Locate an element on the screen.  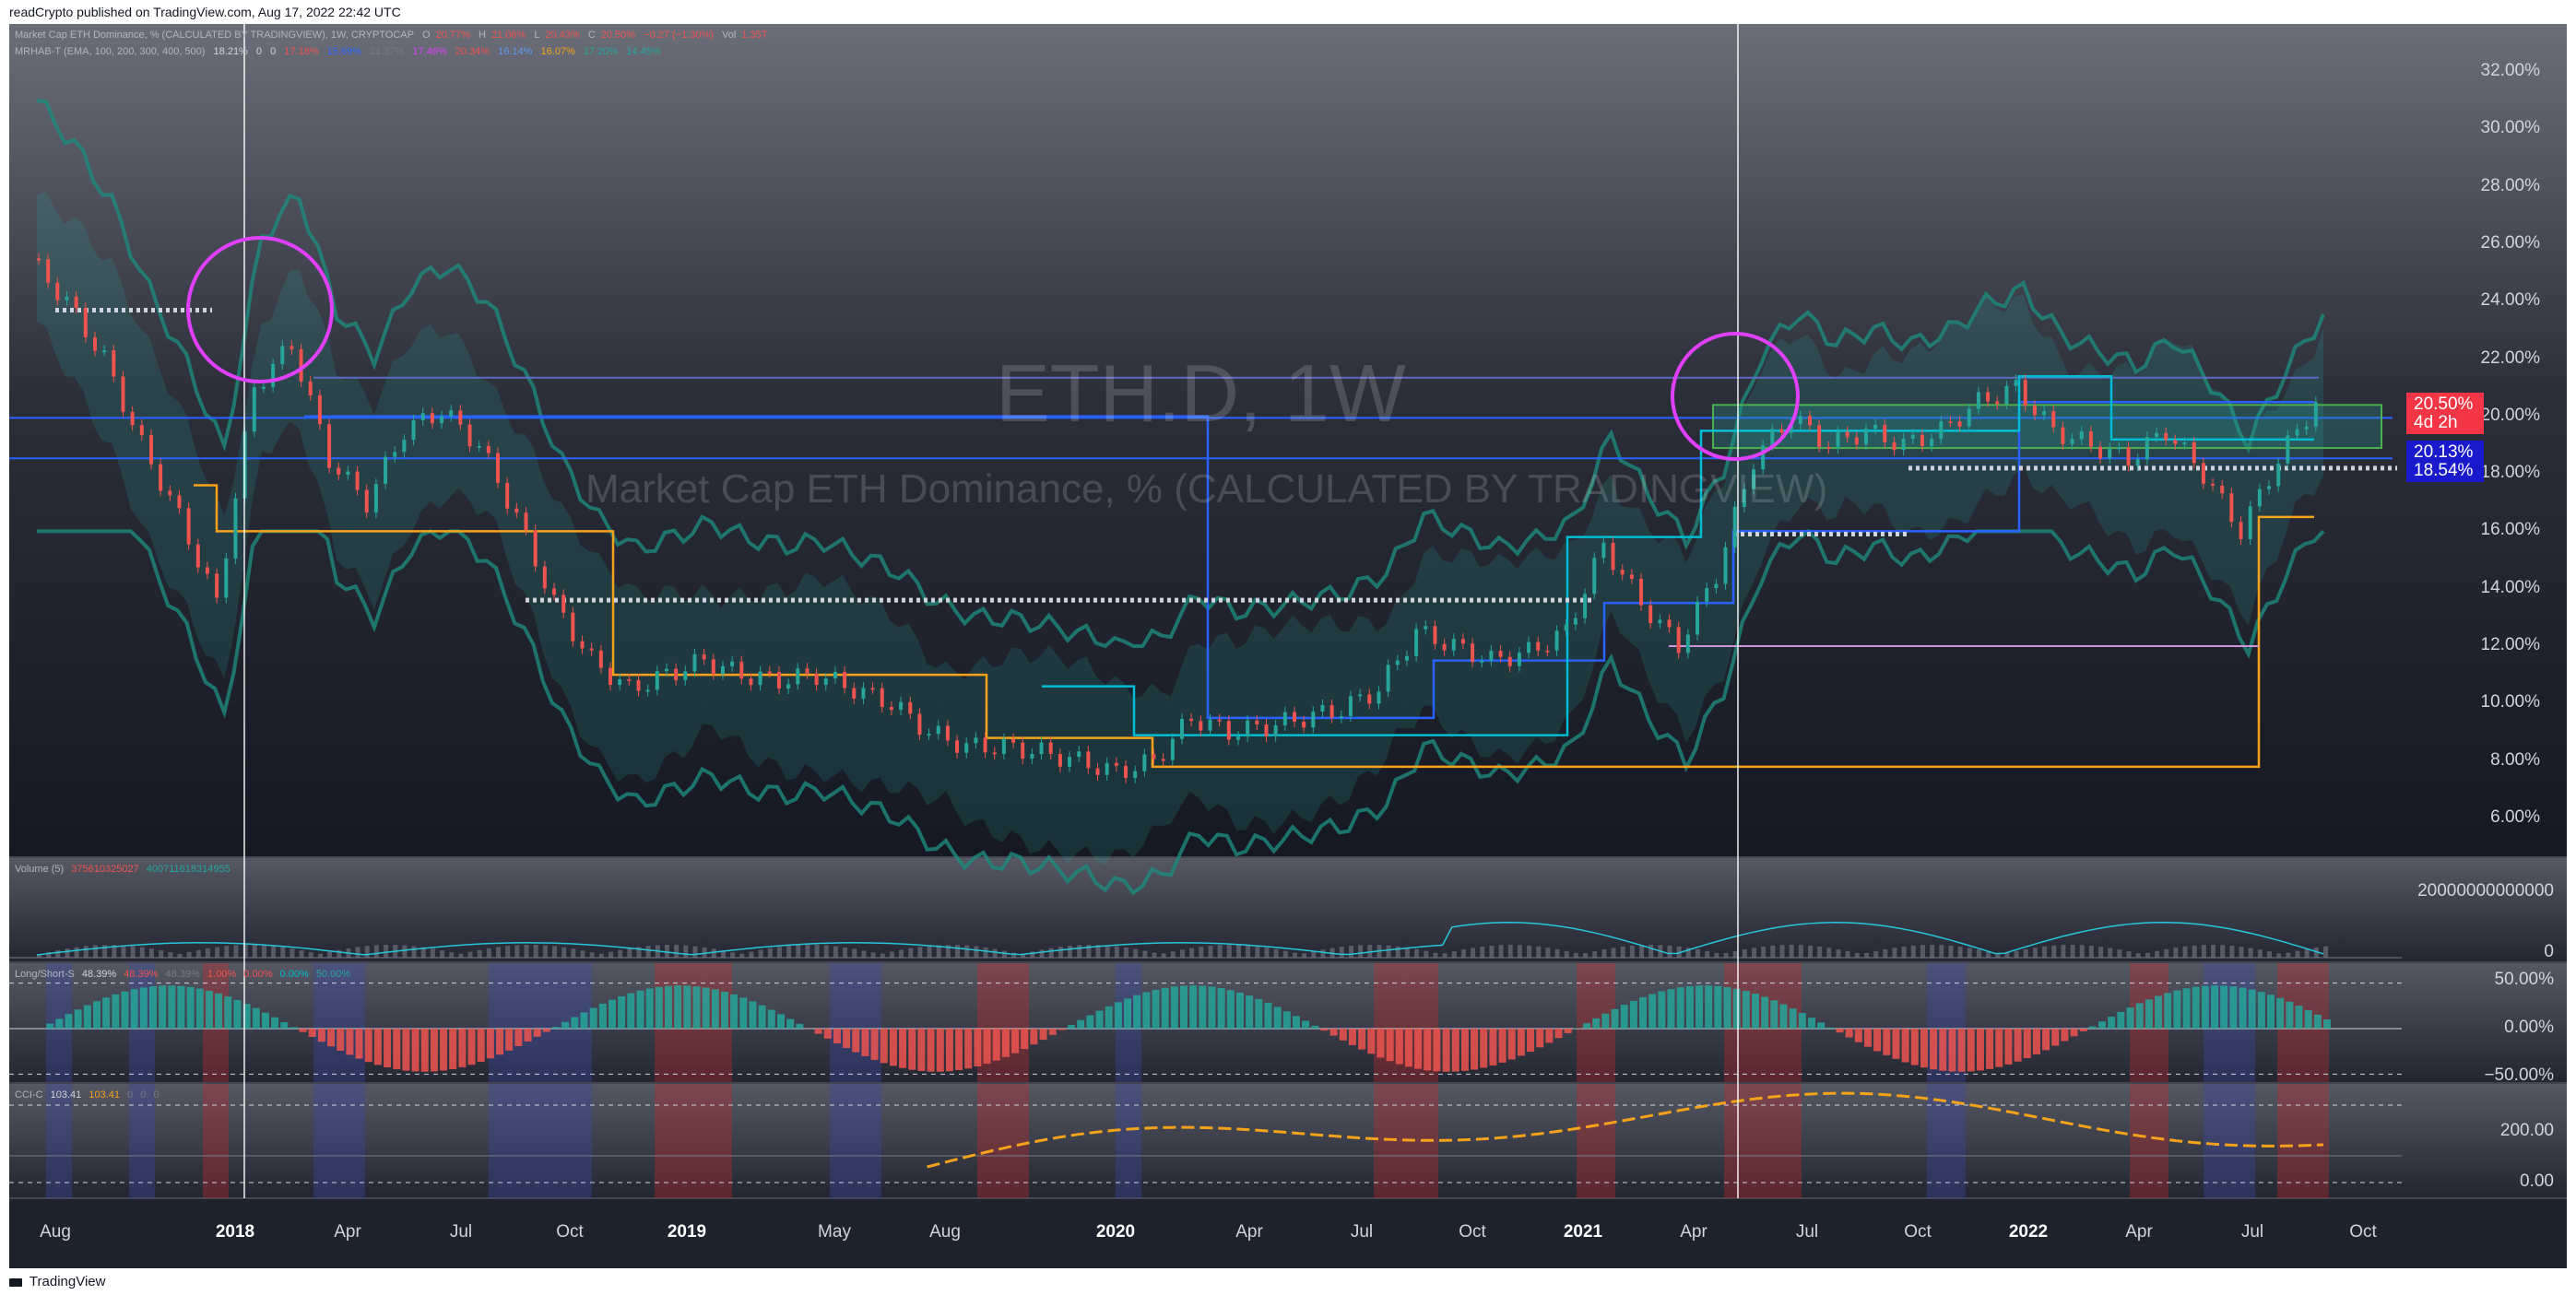
time-axis-label: 2022 is located at coordinates (2028, 1232).